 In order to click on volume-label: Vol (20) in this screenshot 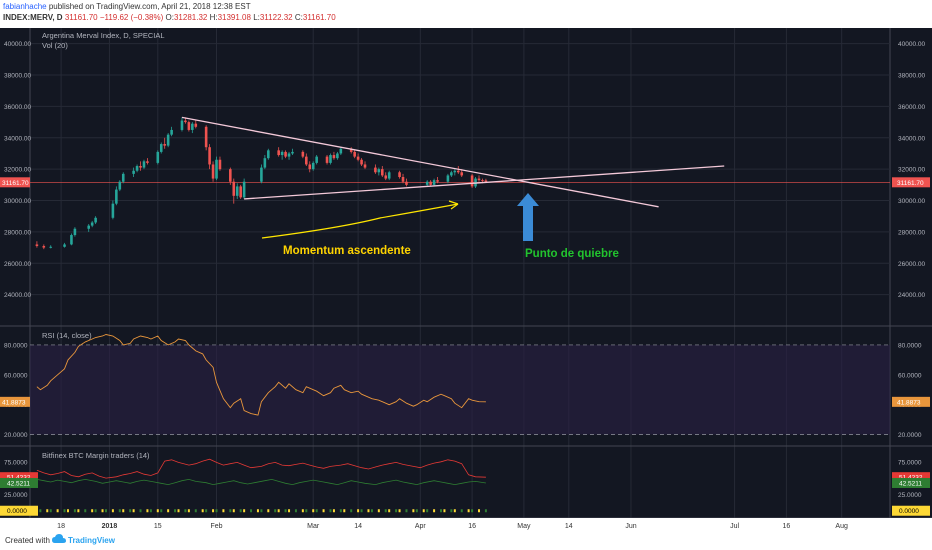, I will do `click(55, 45)`.